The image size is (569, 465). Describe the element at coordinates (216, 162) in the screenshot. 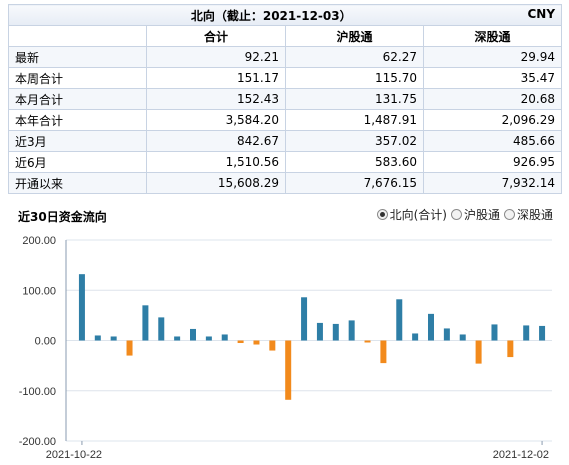

I see `row-value: 1,510.56` at that location.